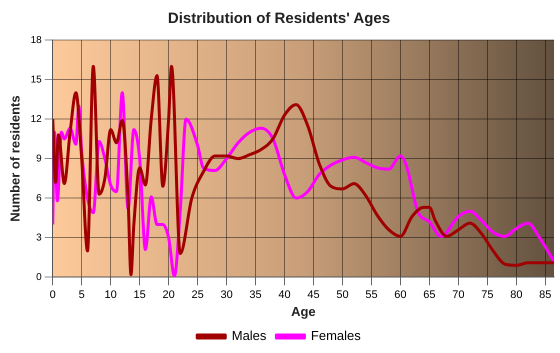 The image size is (560, 353). What do you see at coordinates (226, 294) in the screenshot?
I see `x-tick-label: 30` at bounding box center [226, 294].